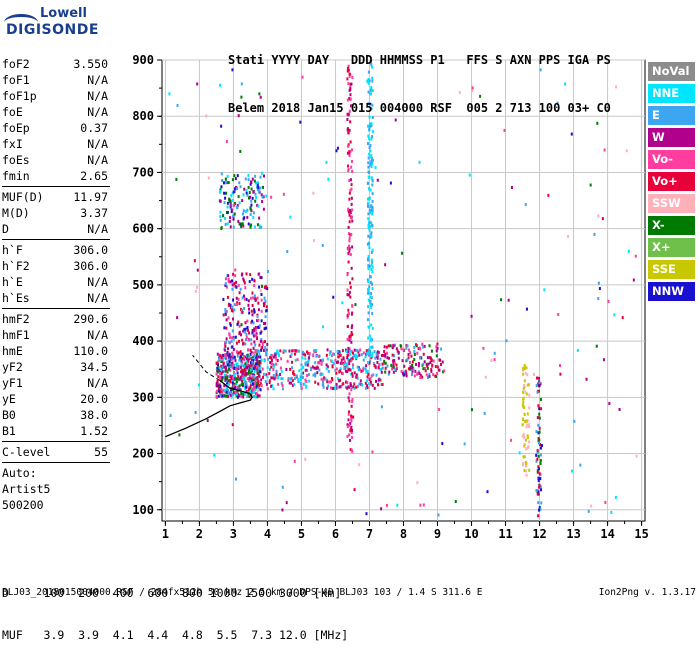 This screenshot has height=656, width=700. I want to click on param-key: hmF2, so click(16, 319).